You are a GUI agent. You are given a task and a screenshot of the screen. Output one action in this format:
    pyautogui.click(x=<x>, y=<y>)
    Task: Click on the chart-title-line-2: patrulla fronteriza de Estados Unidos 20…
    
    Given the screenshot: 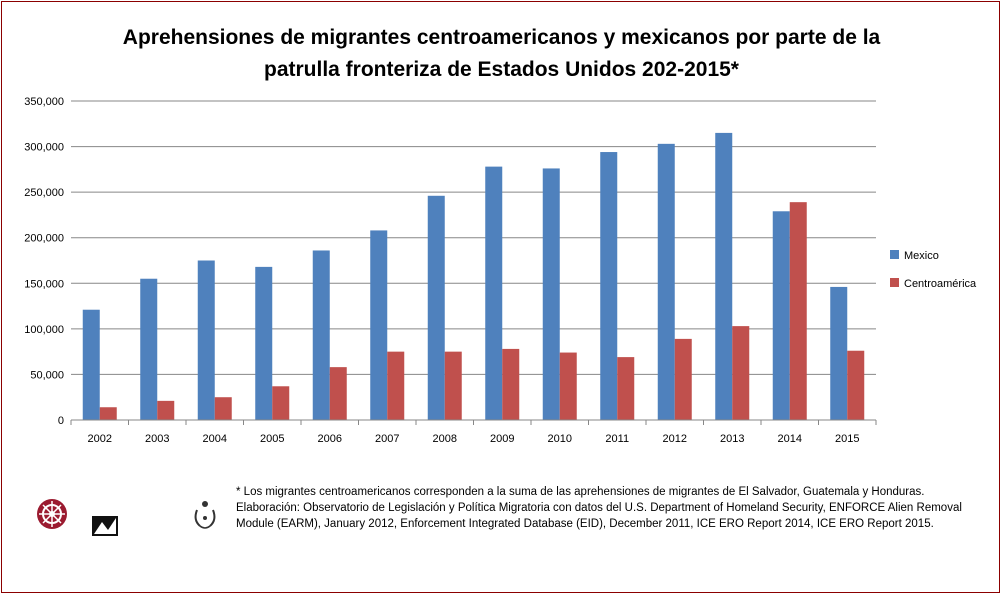 What is the action you would take?
    pyautogui.click(x=501, y=69)
    